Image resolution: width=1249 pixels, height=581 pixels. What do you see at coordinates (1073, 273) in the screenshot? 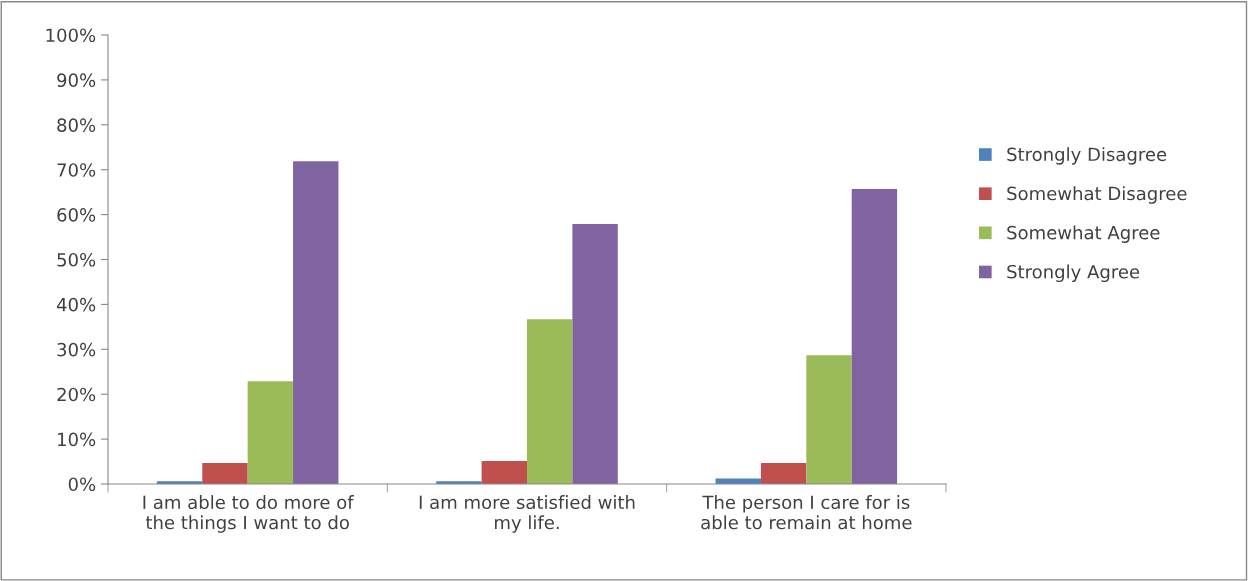
I see `legend-label: Strongly Agree` at bounding box center [1073, 273].